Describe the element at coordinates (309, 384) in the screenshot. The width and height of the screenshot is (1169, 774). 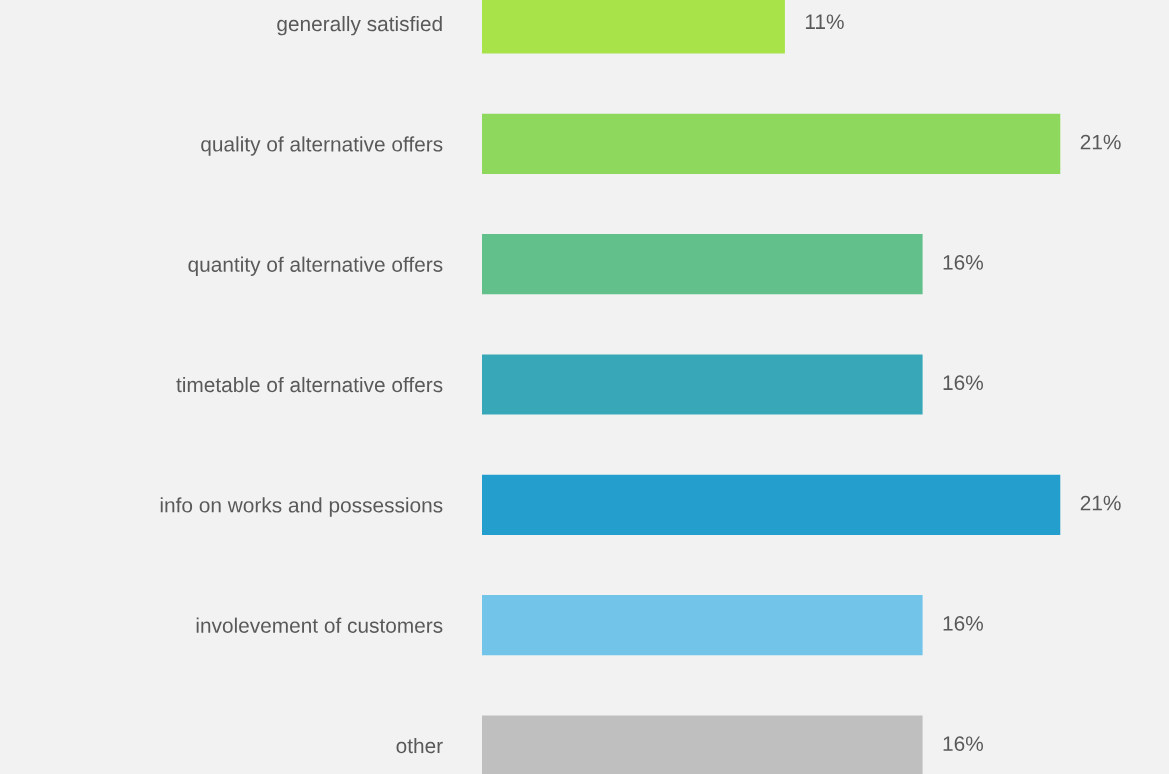
I see `y-tick-label: timetable of alternative offers` at that location.